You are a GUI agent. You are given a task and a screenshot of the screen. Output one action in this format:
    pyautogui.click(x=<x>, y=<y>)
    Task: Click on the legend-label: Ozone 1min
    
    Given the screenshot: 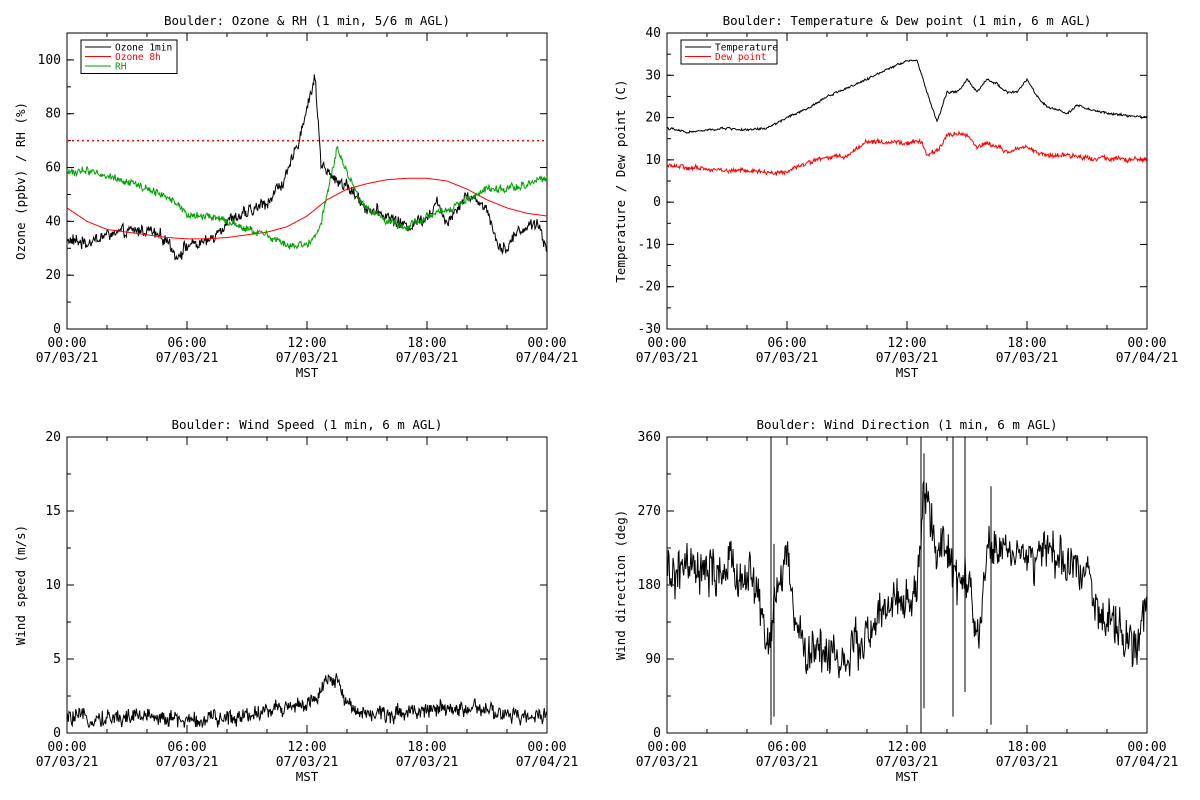 What is the action you would take?
    pyautogui.click(x=143, y=48)
    